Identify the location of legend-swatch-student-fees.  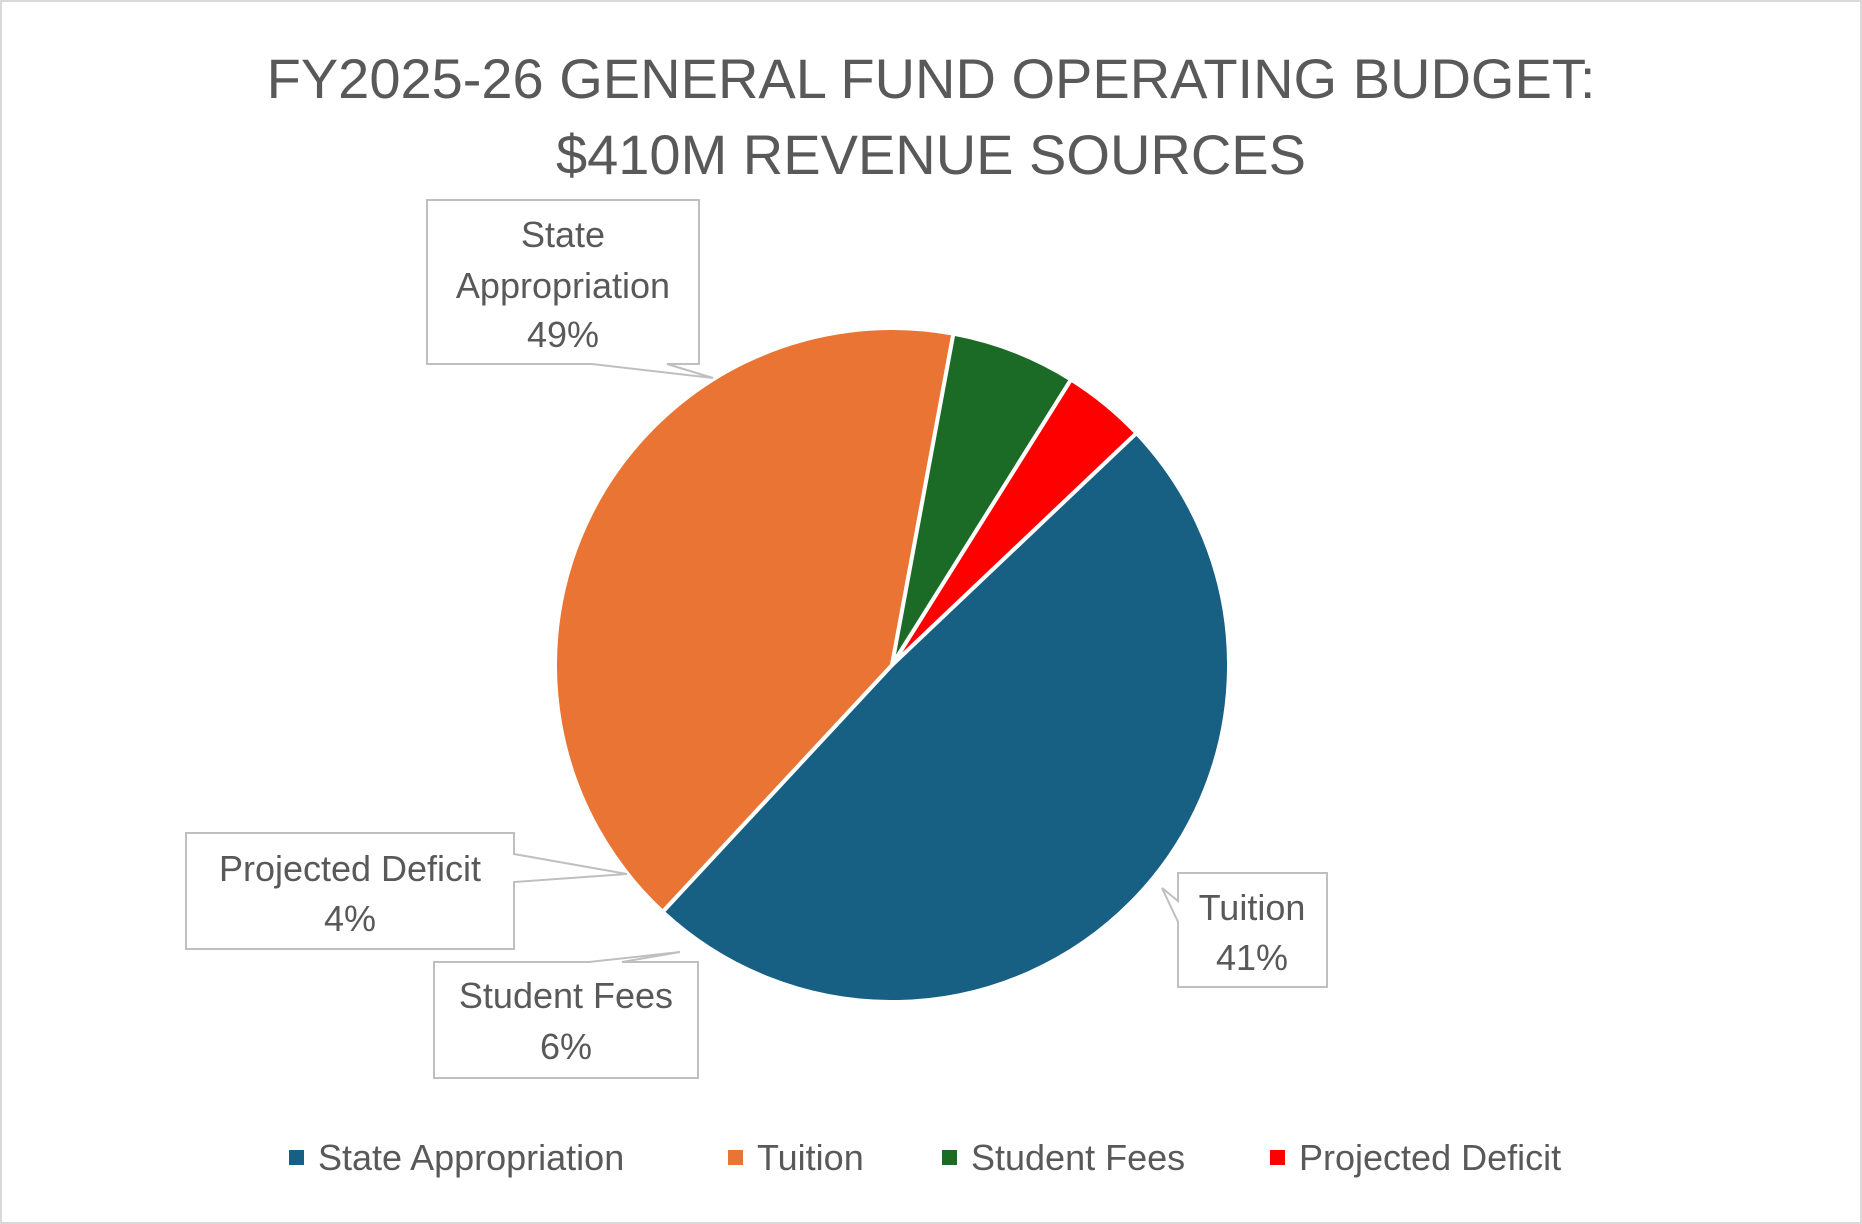
(949, 1157).